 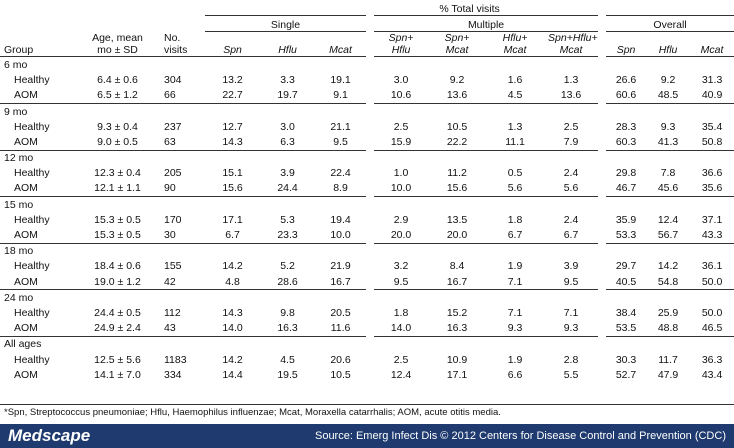 I want to click on cell: 334, so click(x=173, y=374).